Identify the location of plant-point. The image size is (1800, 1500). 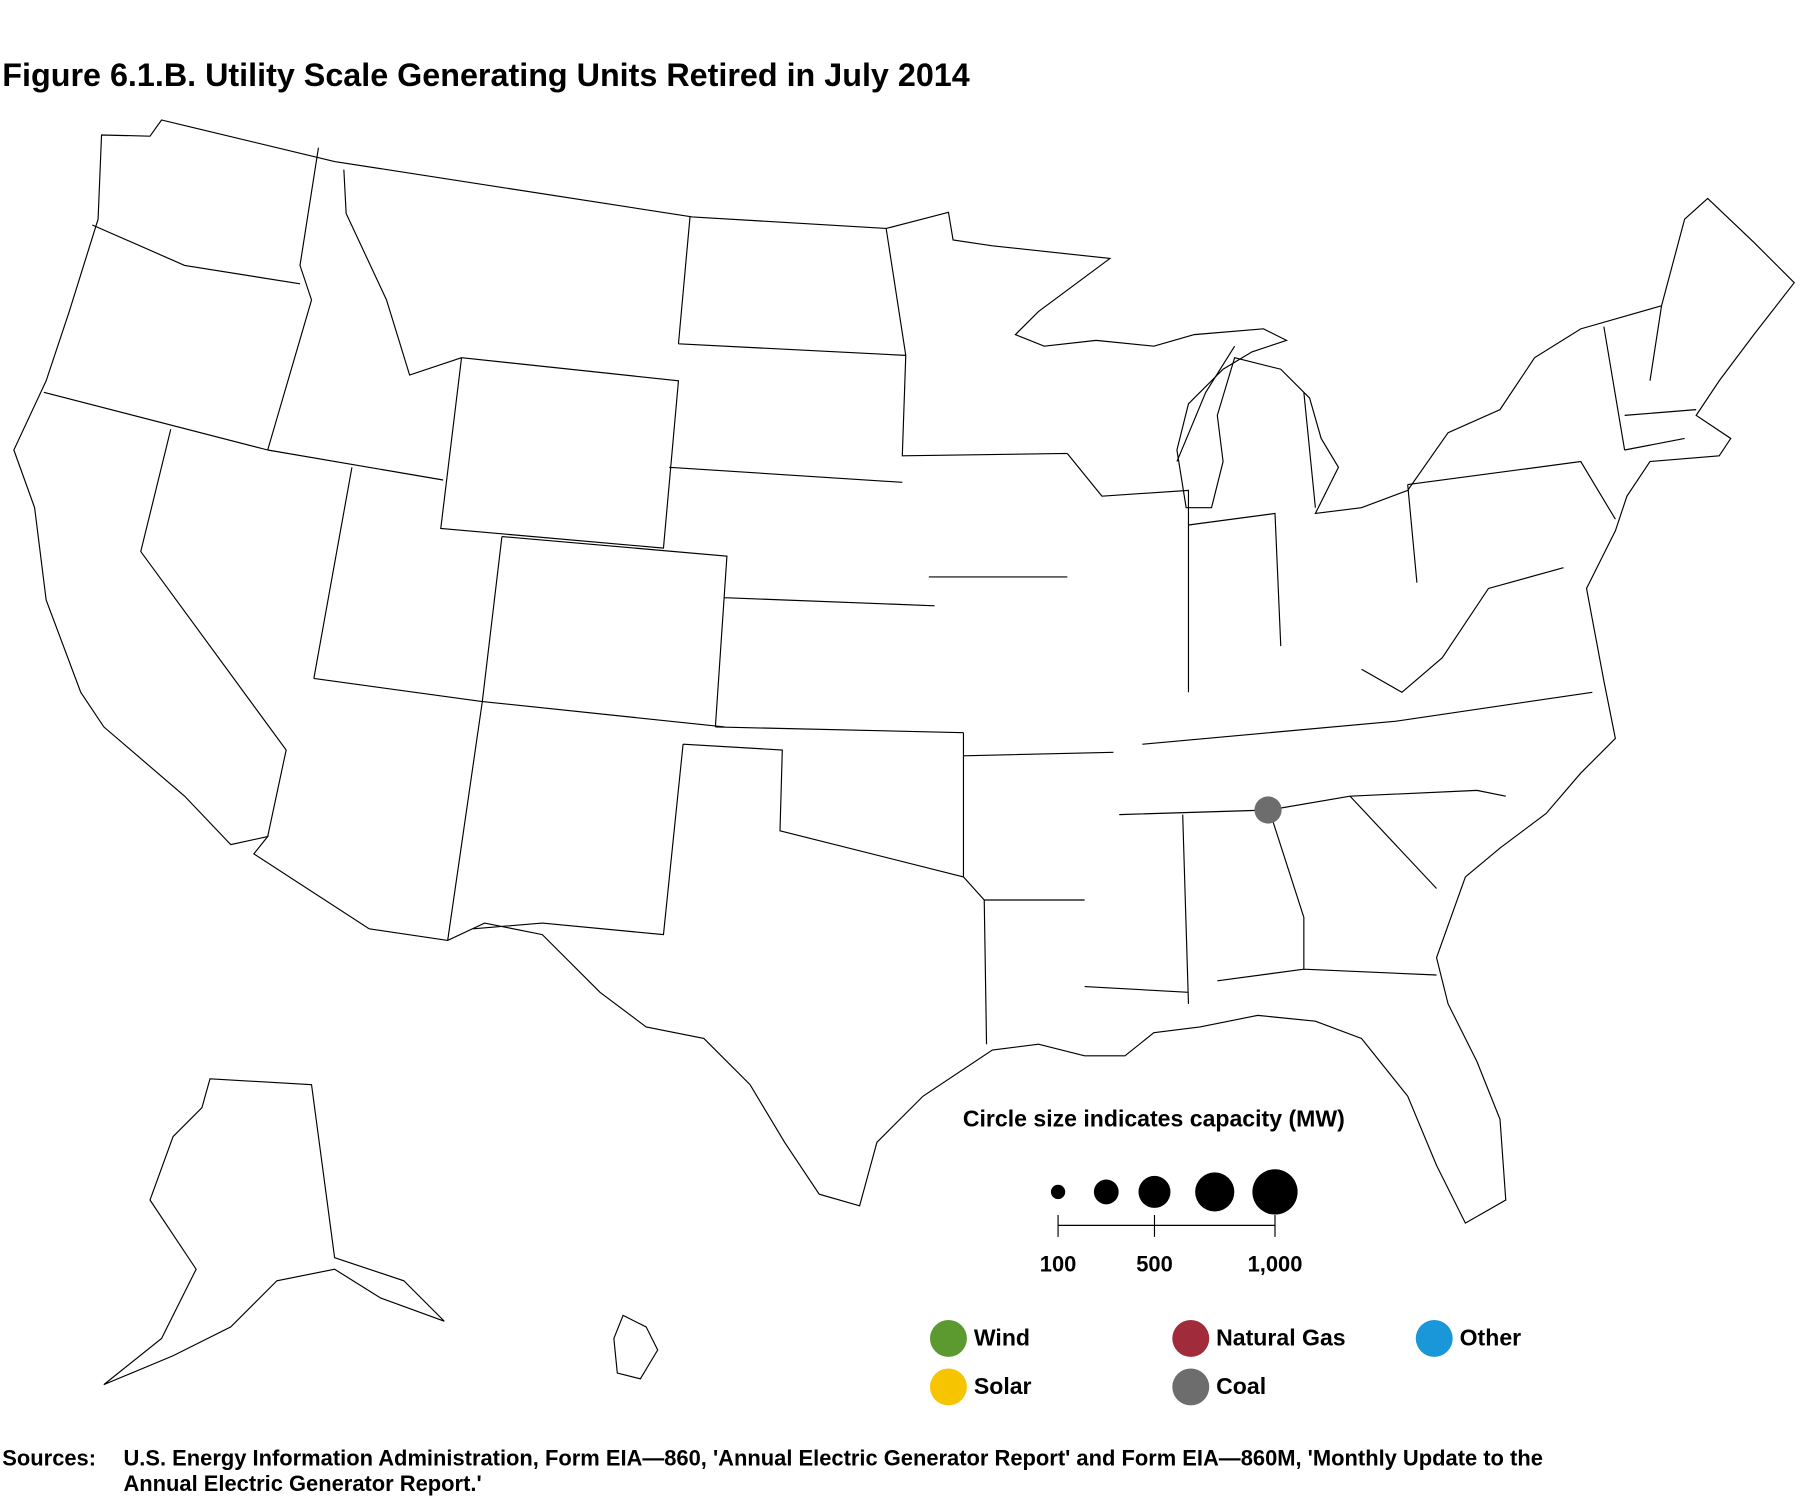
(1268, 810).